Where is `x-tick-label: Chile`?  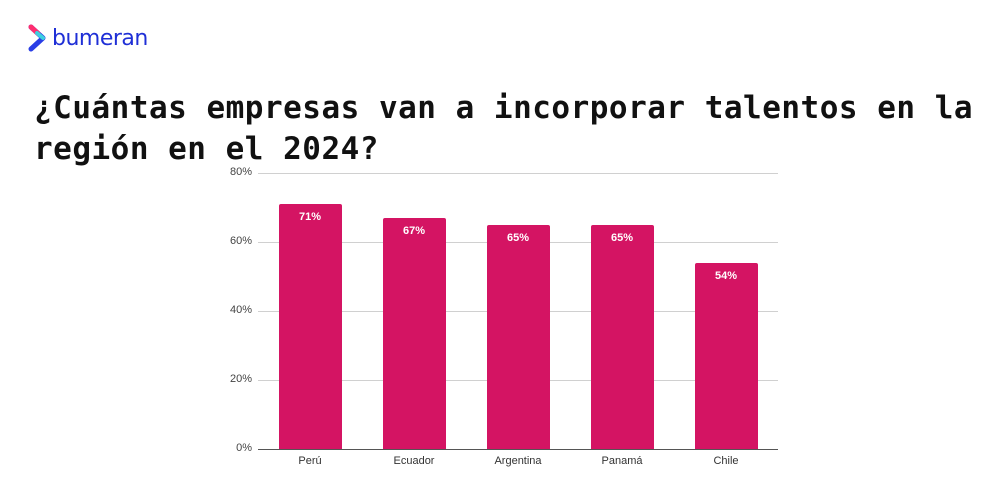 x-tick-label: Chile is located at coordinates (726, 461).